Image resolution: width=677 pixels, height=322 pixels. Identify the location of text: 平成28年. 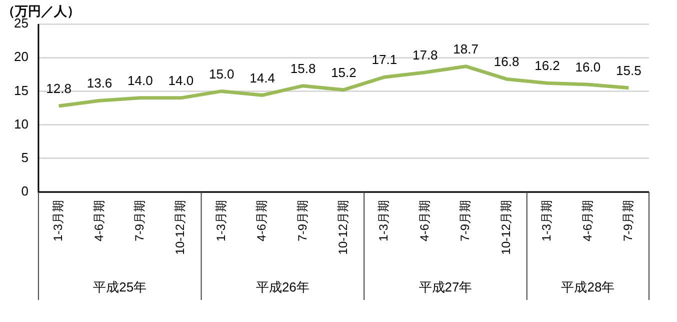
(588, 287).